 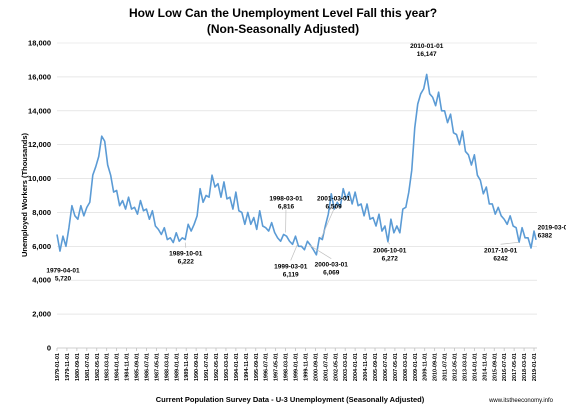 I want to click on x-tick-label: 2011-07-01, so click(x=446, y=367).